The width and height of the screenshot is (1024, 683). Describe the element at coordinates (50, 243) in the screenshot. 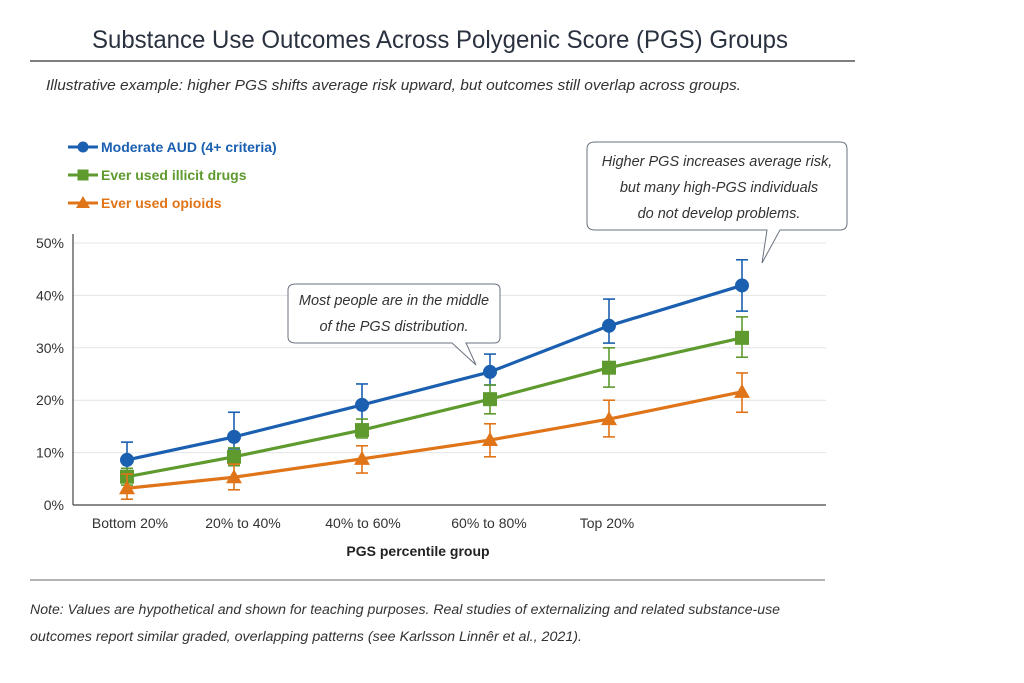

I see `y-tick-label: 50%` at that location.